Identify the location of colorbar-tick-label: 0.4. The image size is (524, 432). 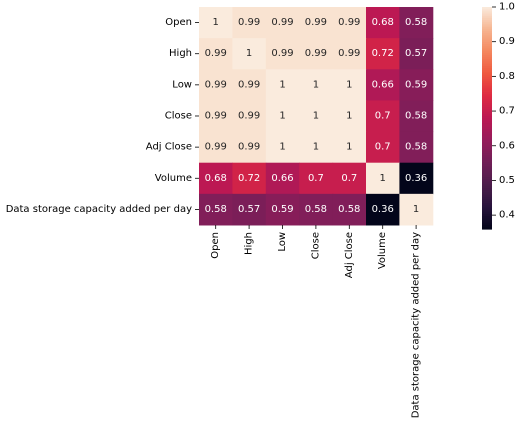
(507, 215).